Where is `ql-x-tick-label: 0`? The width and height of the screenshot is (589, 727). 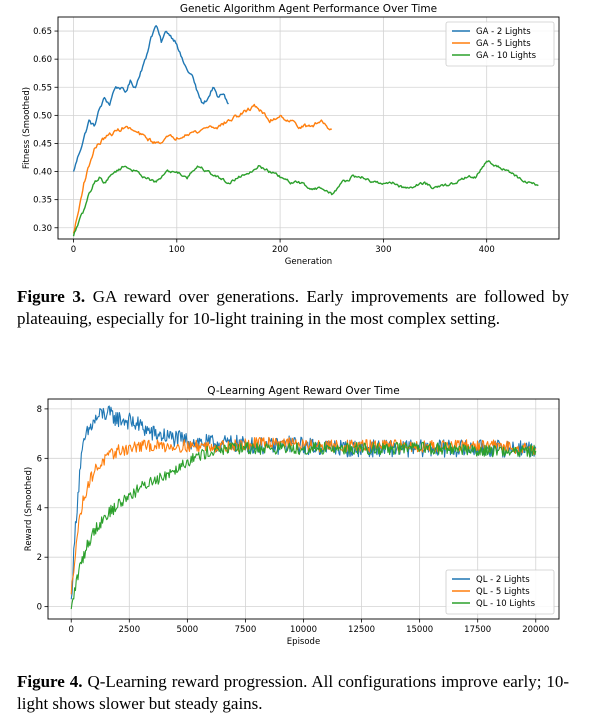
ql-x-tick-label: 0 is located at coordinates (71, 630).